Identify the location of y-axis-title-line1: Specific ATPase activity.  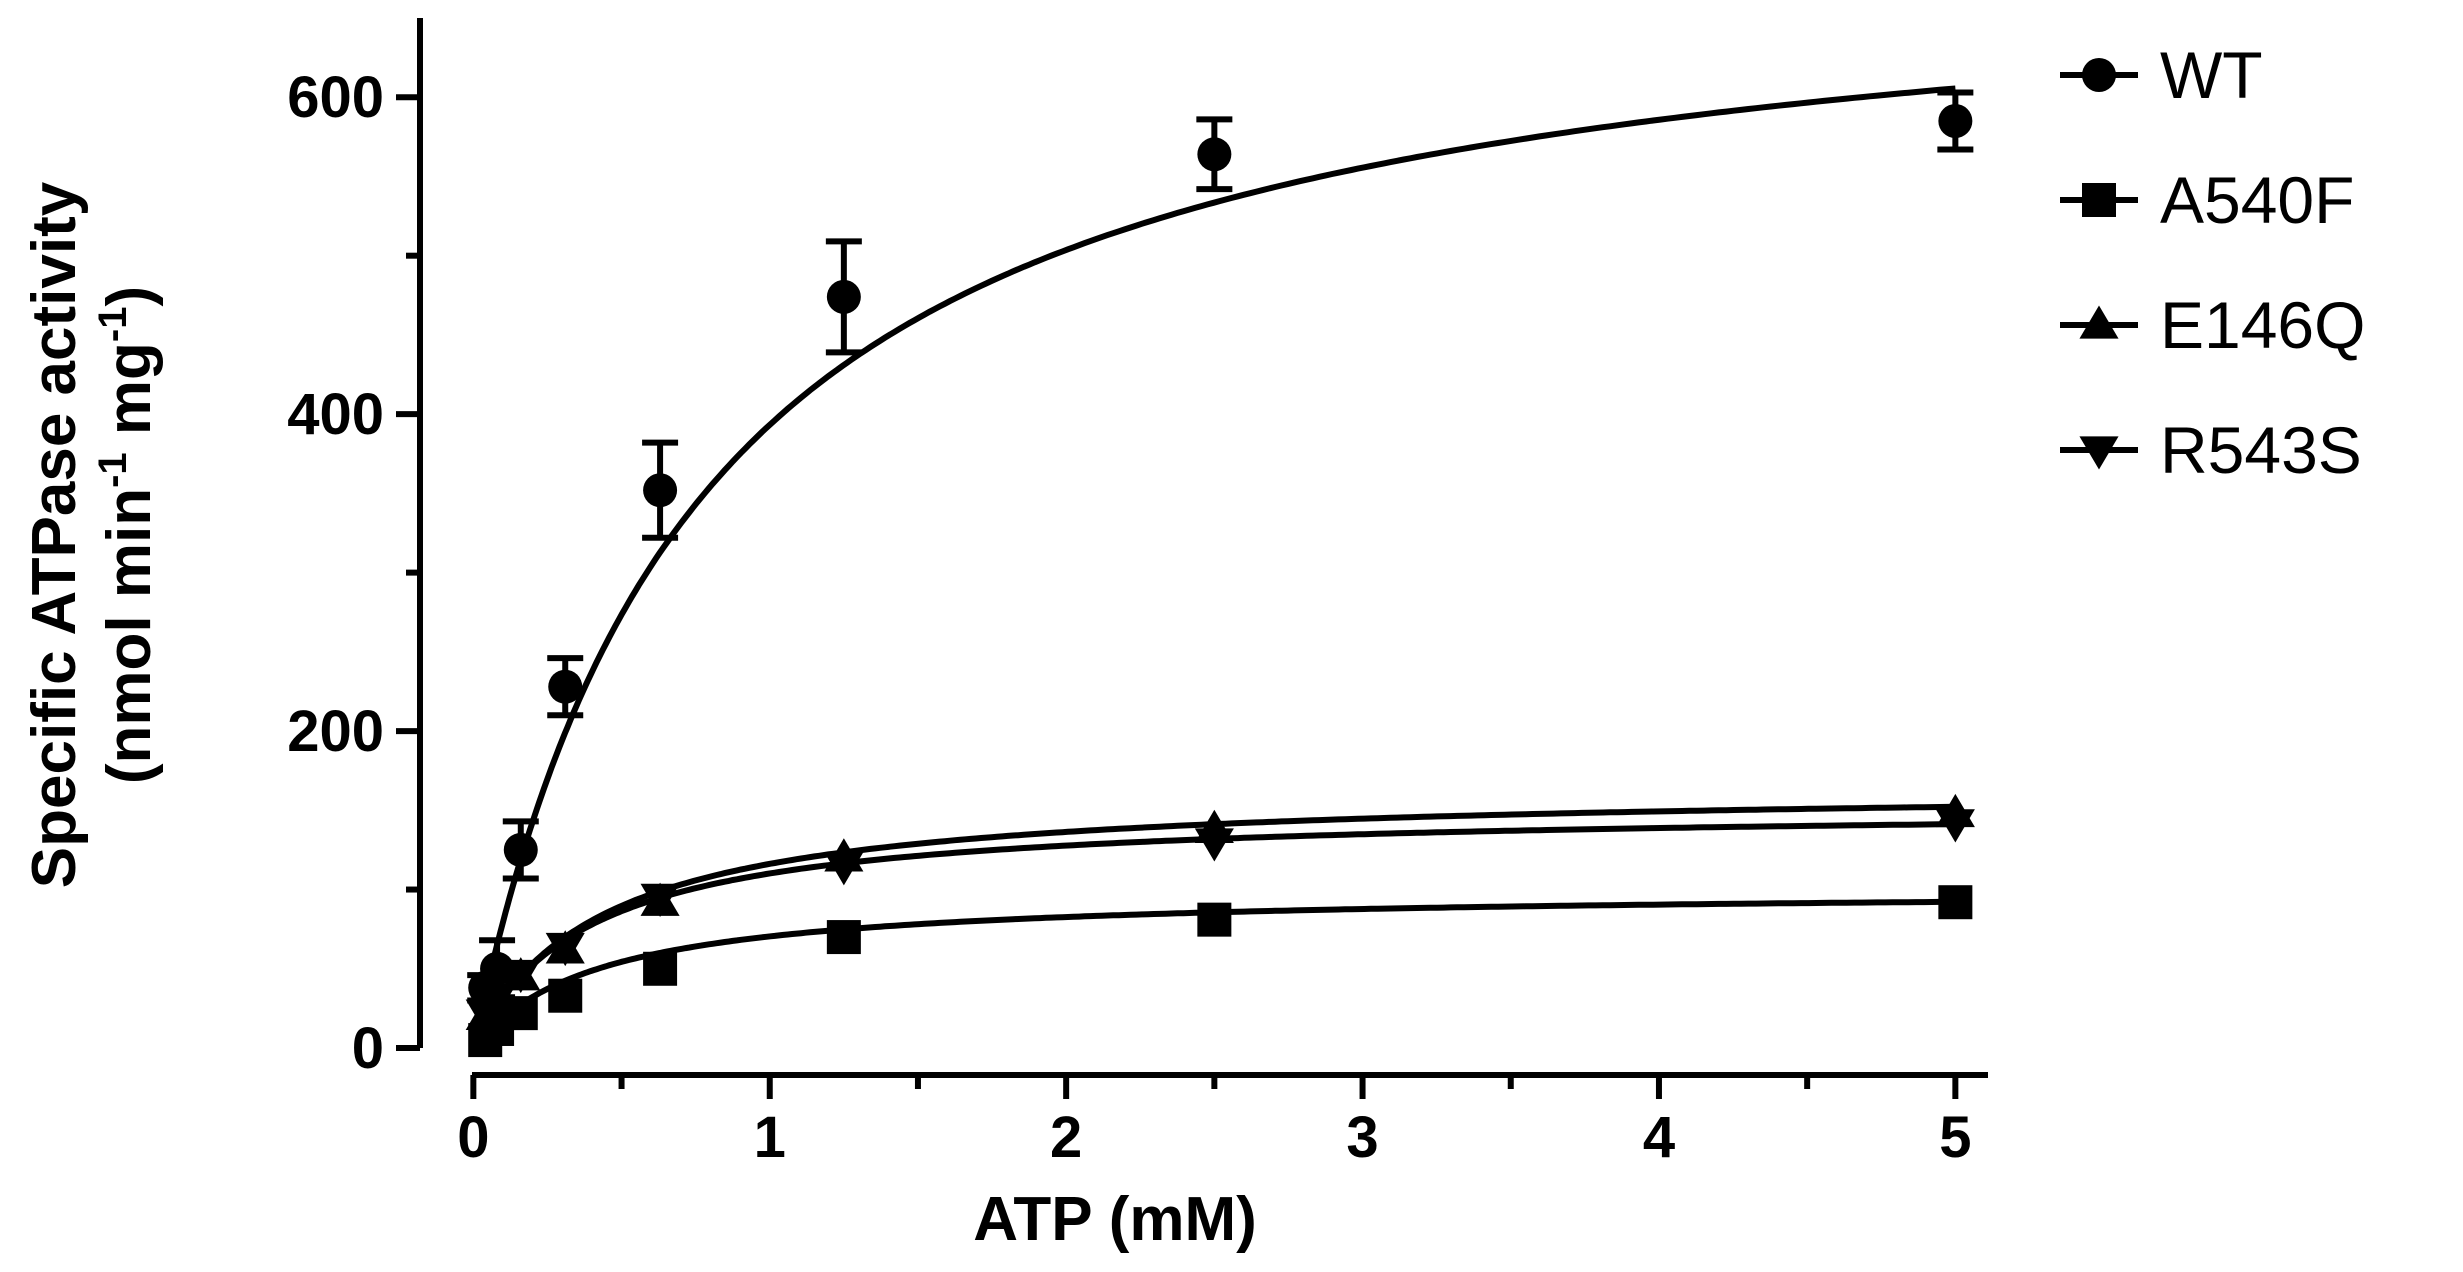
(54, 534).